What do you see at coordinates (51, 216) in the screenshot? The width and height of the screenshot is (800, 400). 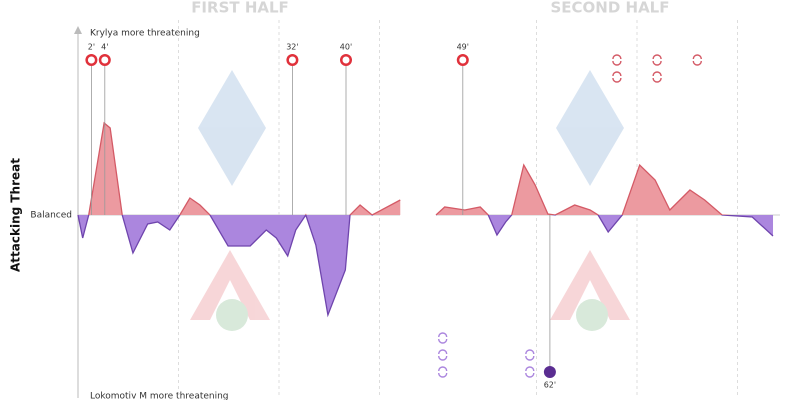 I see `baseline-label: Balanced` at bounding box center [51, 216].